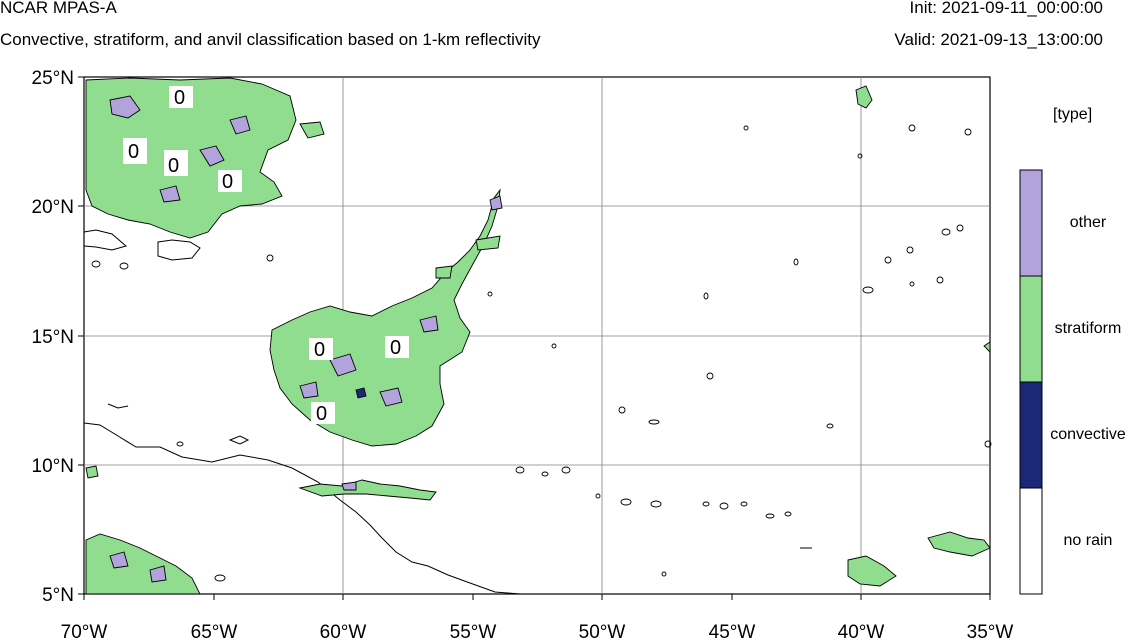 The width and height of the screenshot is (1128, 641). What do you see at coordinates (1088, 540) in the screenshot?
I see `legend-label-no-rain: no rain` at bounding box center [1088, 540].